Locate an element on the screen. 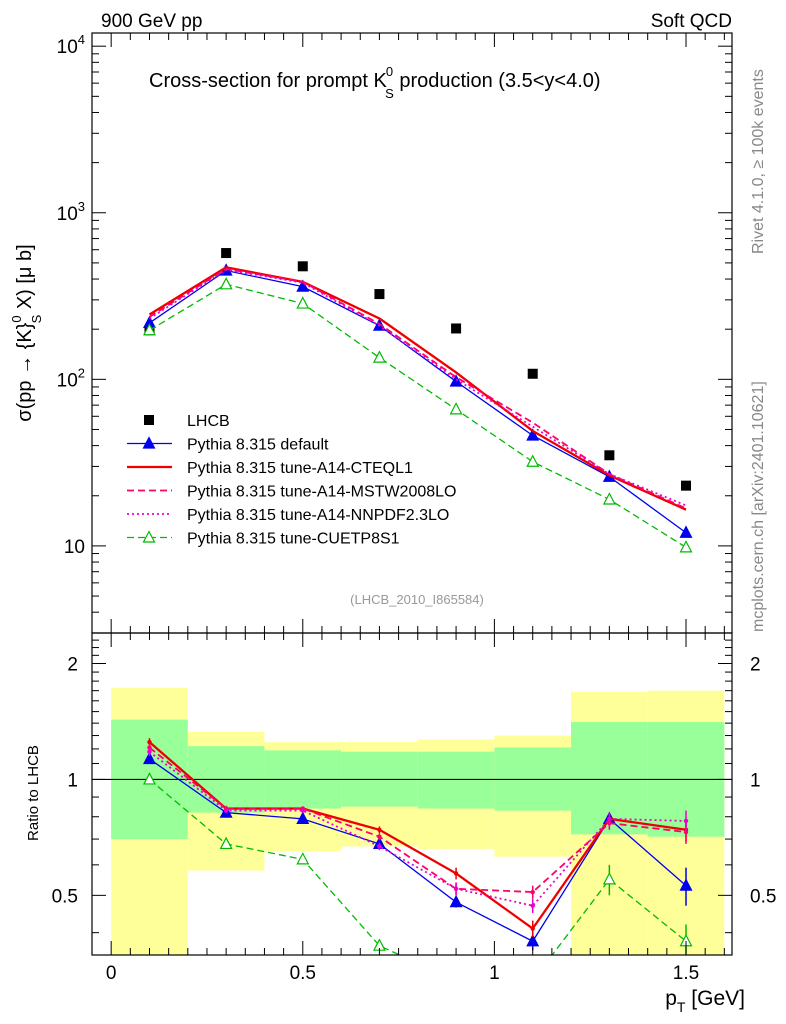 Image resolution: width=786 pixels, height=1024 pixels. x-axis-label: pT [GeV] is located at coordinates (705, 1001).